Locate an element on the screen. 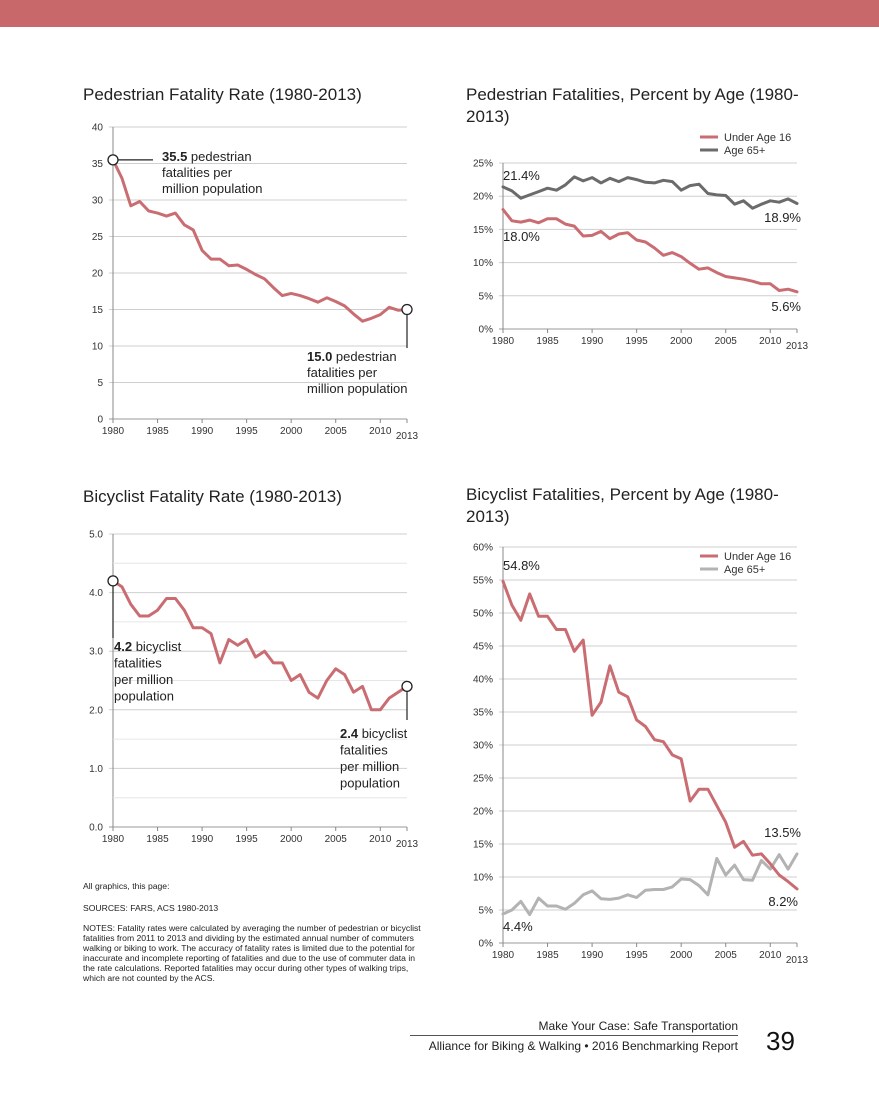 The image size is (879, 1099). y-tick-label: 60% is located at coordinates (483, 548).